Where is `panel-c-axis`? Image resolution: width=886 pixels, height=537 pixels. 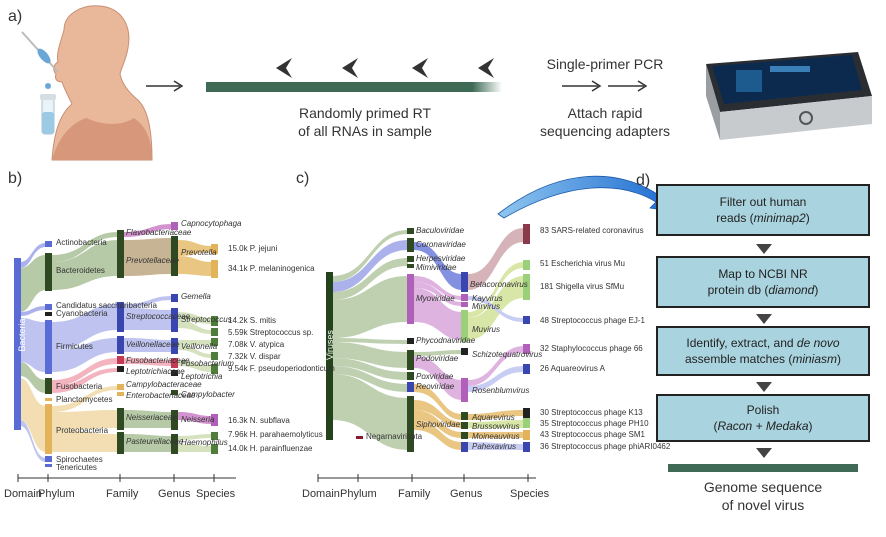
panel-c-axis is located at coordinates (426, 478).